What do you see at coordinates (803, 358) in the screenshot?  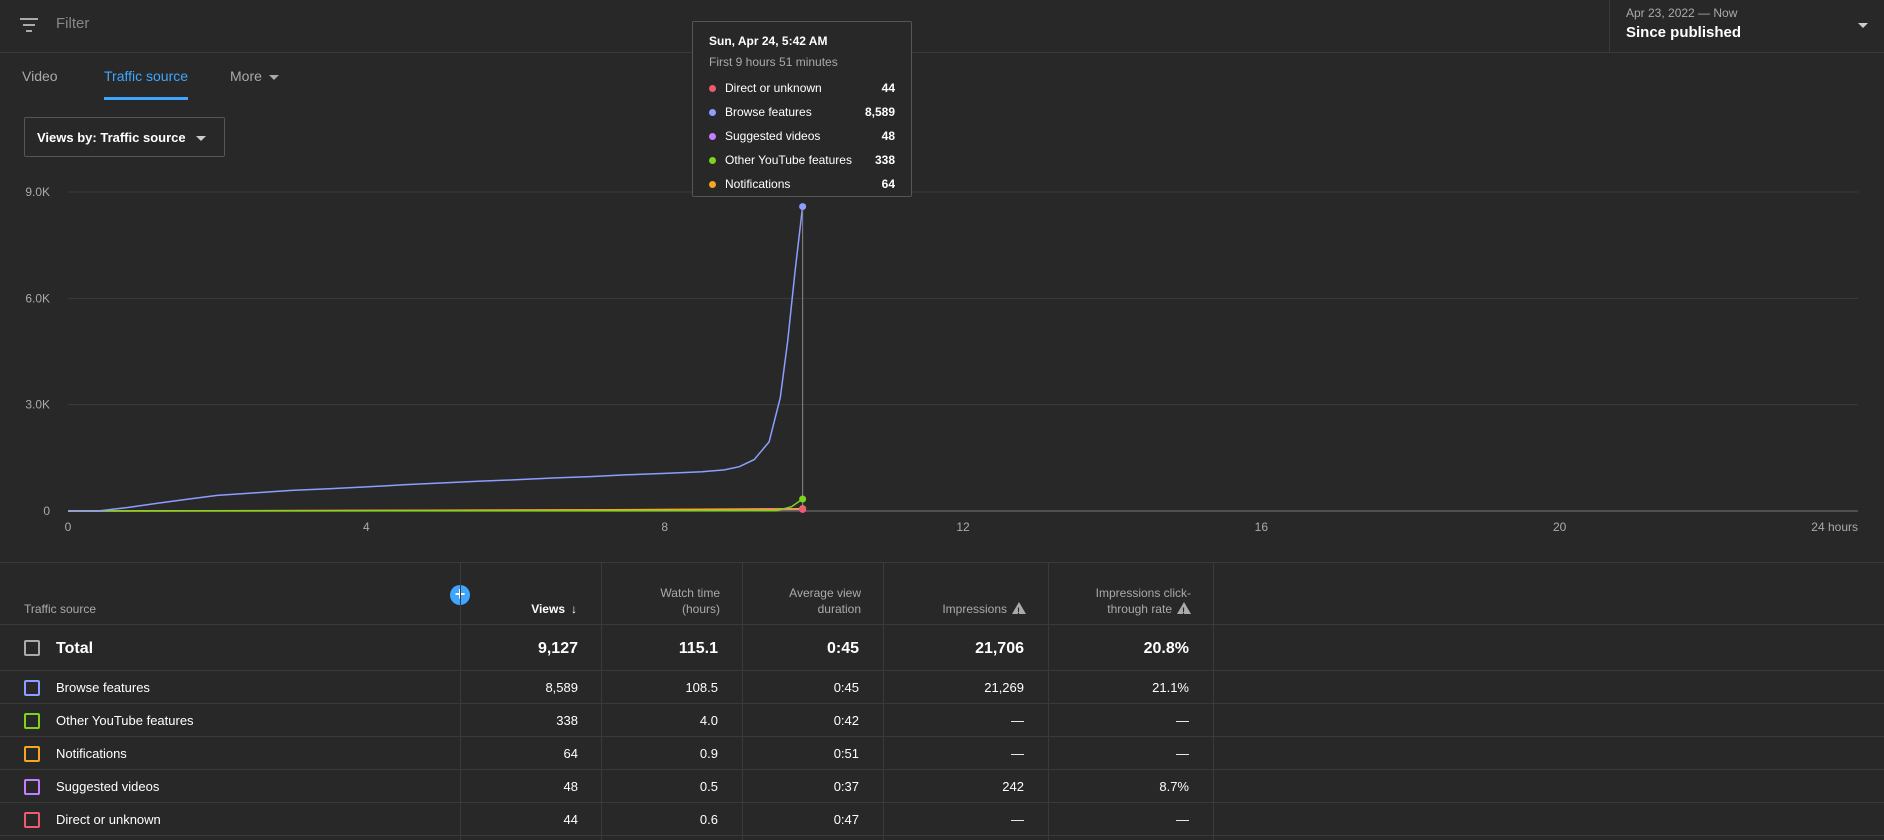 I see `chart-cursor` at bounding box center [803, 358].